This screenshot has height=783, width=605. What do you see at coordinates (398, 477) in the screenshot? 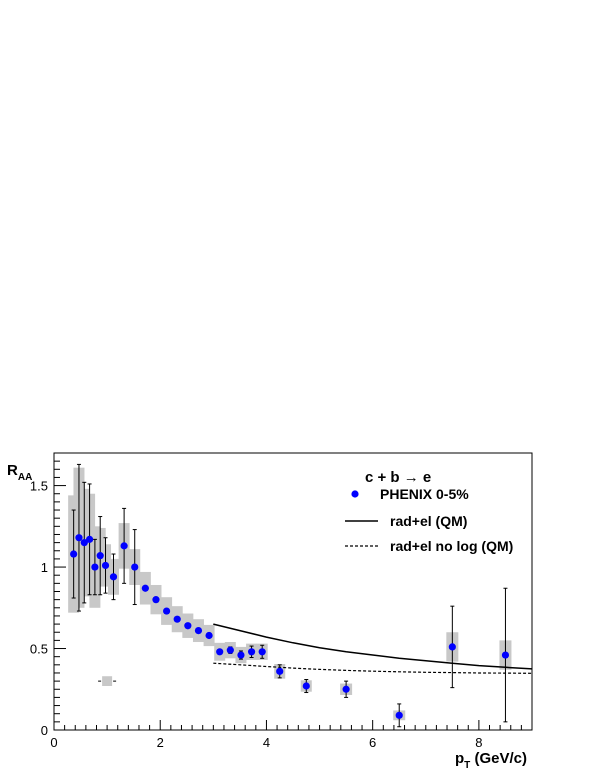
I see `legend-title: c + b → e` at bounding box center [398, 477].